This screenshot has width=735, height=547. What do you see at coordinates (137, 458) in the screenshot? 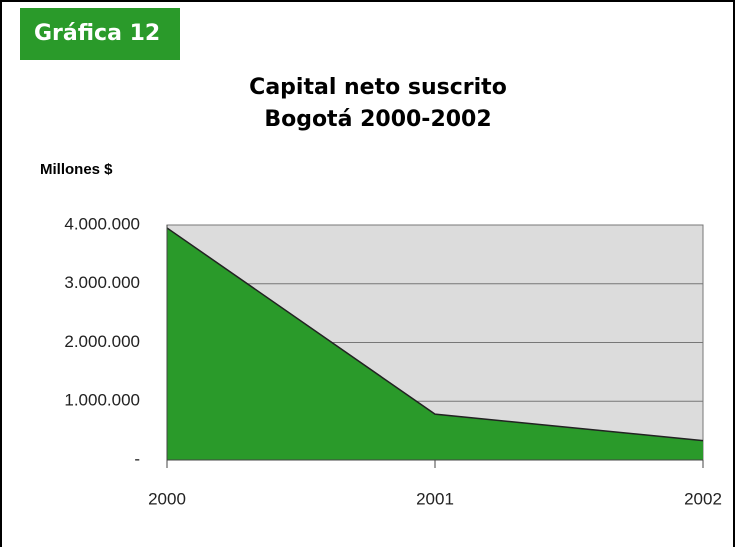
I see `y-tick-label: -` at bounding box center [137, 458].